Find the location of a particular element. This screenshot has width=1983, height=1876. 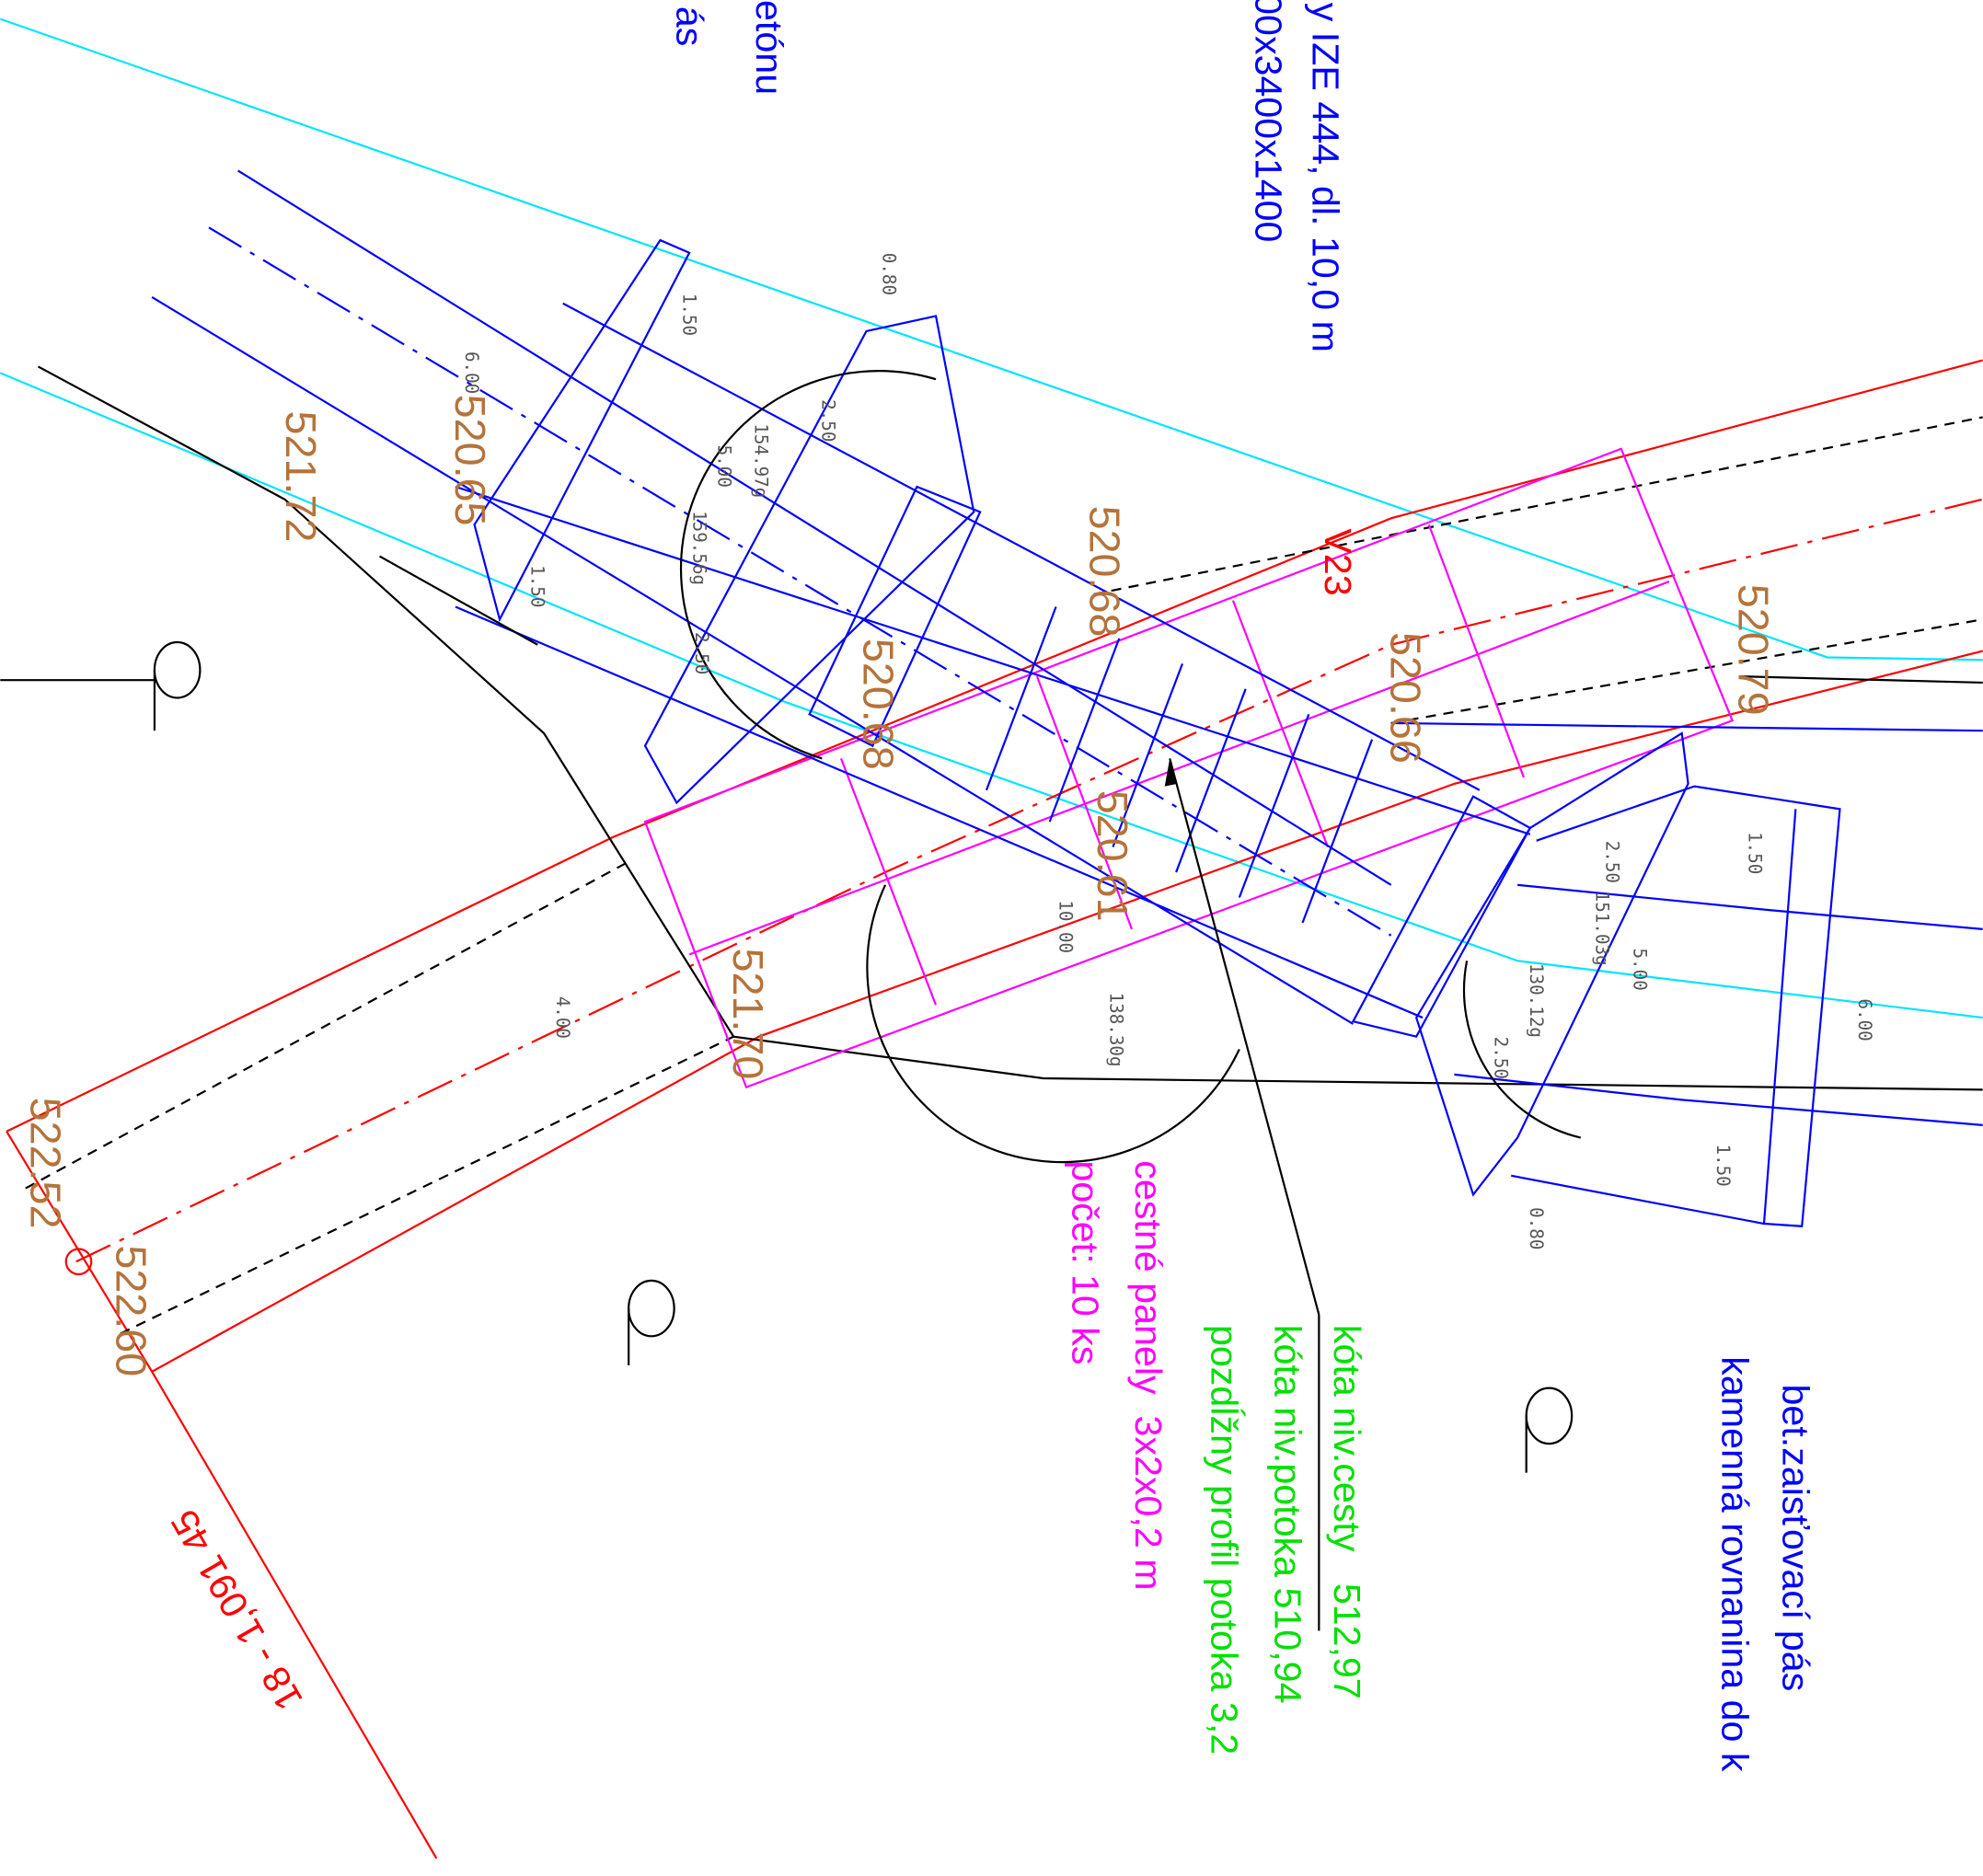

panel-note: cestné panely 3x2x0,2 m is located at coordinates (1148, 1375).